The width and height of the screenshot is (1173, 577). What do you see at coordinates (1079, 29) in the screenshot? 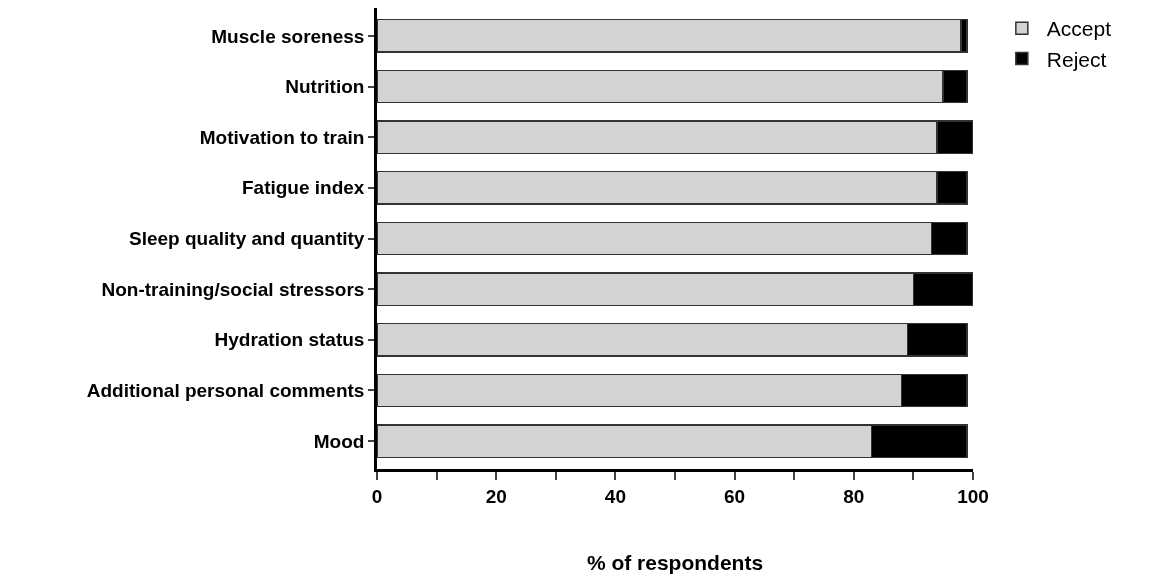
I see `legend-label: Accept` at bounding box center [1079, 29].